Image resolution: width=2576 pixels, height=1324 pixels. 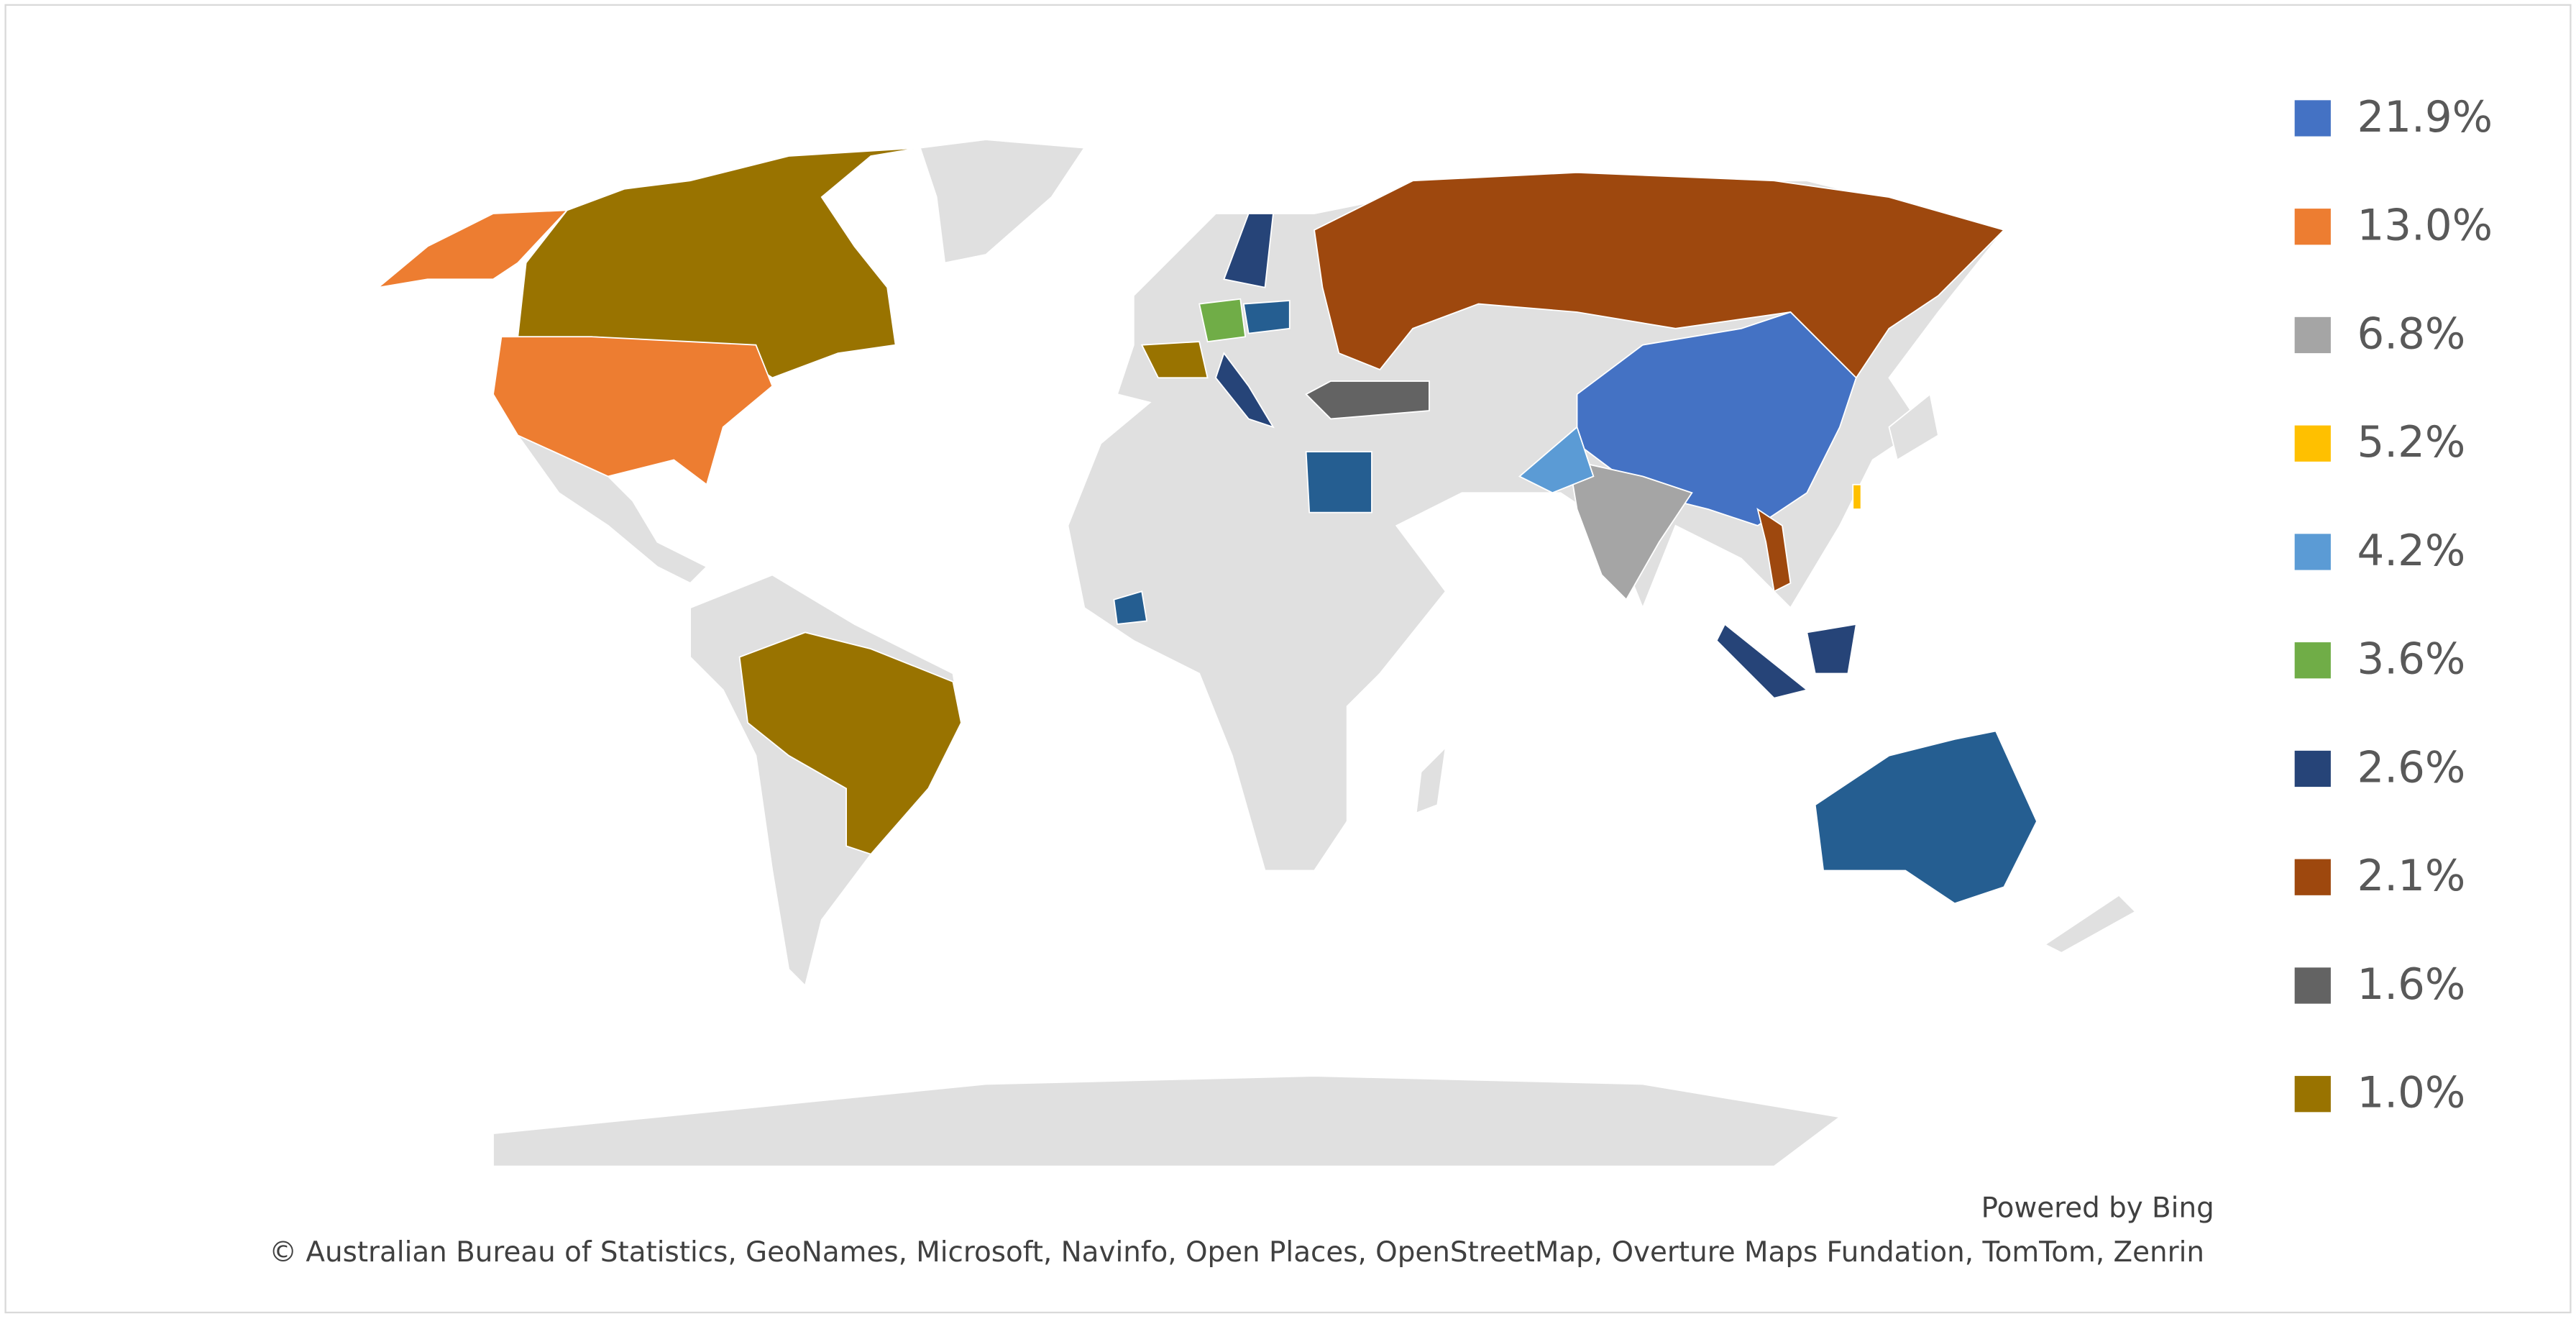 What do you see at coordinates (2411, 551) in the screenshot?
I see `legend-label: 4.2%` at bounding box center [2411, 551].